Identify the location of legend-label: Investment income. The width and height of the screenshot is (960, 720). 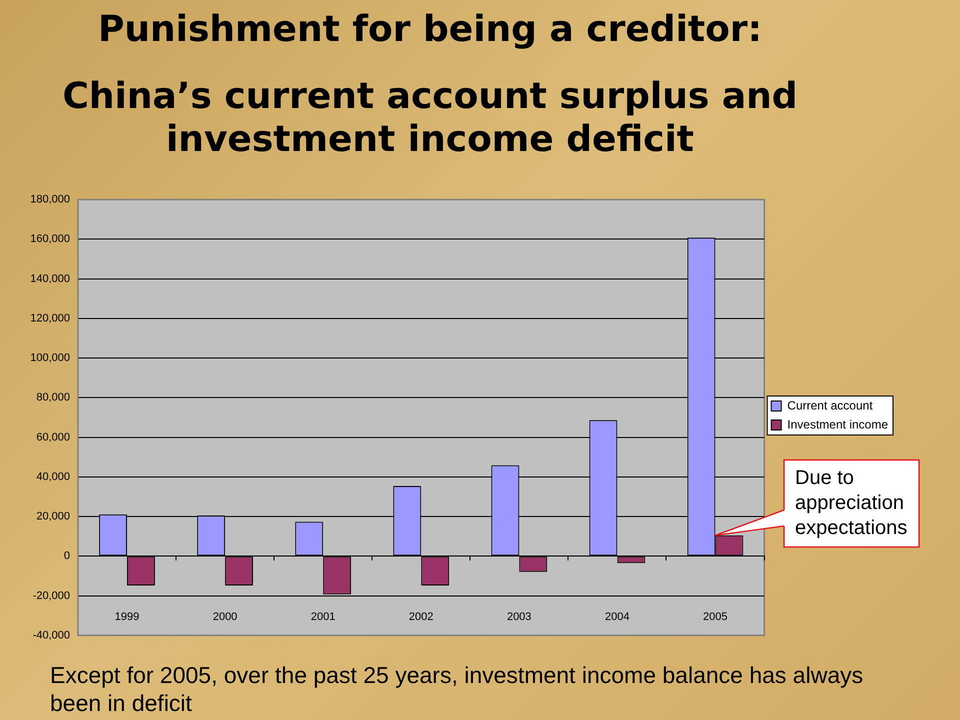
(837, 424).